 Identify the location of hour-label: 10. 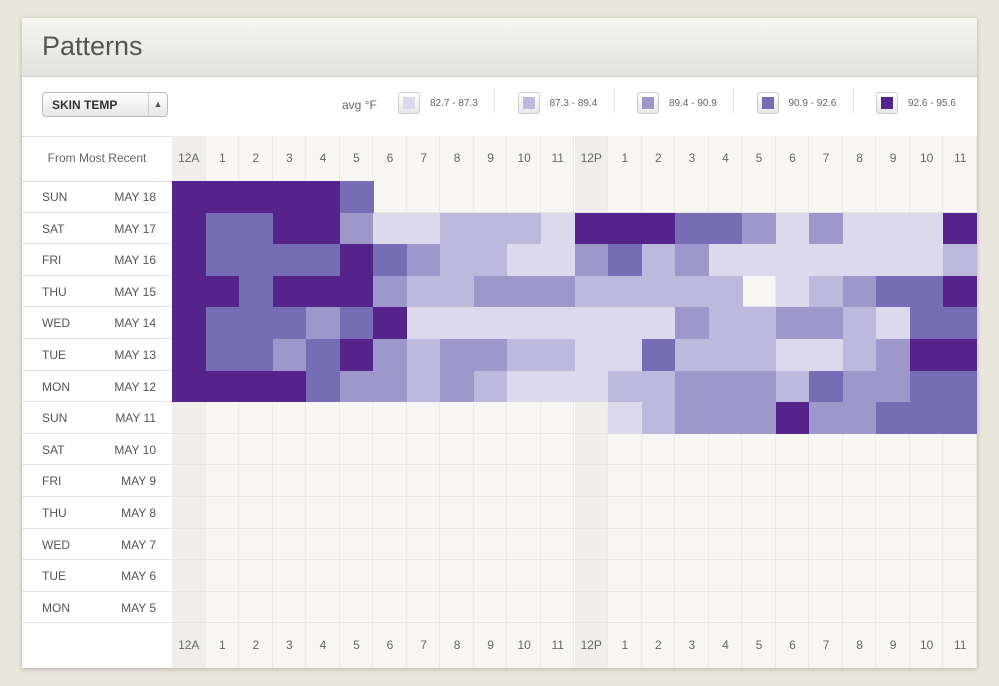
(926, 645).